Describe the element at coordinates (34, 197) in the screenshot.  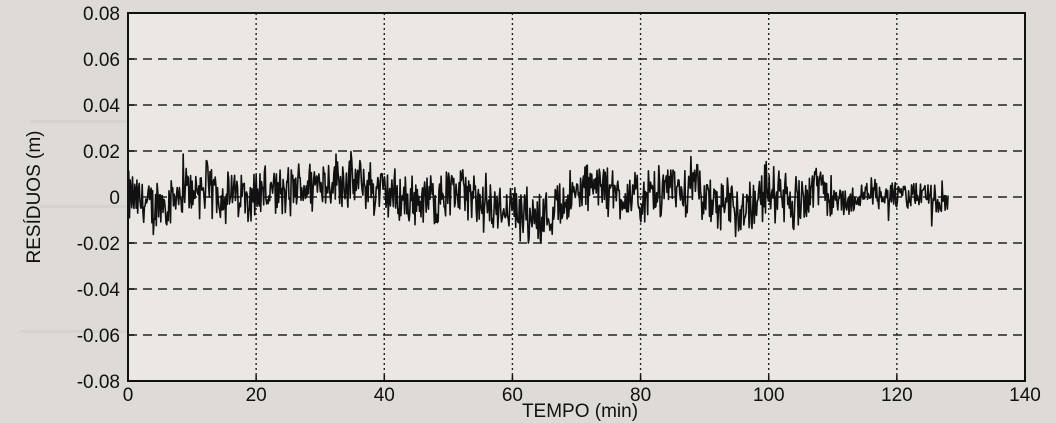
I see `y-axis-label: RESÍDUOS (m)` at that location.